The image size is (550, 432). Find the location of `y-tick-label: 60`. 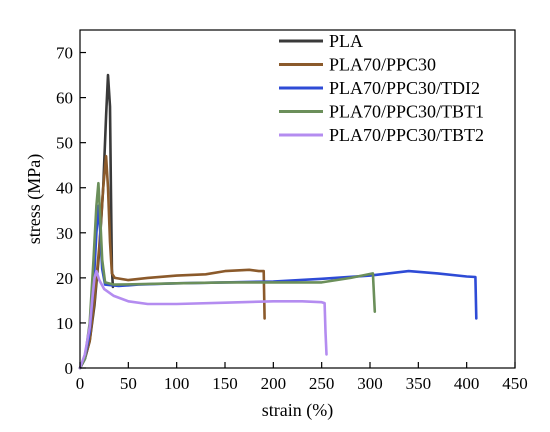

y-tick-label: 60 is located at coordinates (64, 98).